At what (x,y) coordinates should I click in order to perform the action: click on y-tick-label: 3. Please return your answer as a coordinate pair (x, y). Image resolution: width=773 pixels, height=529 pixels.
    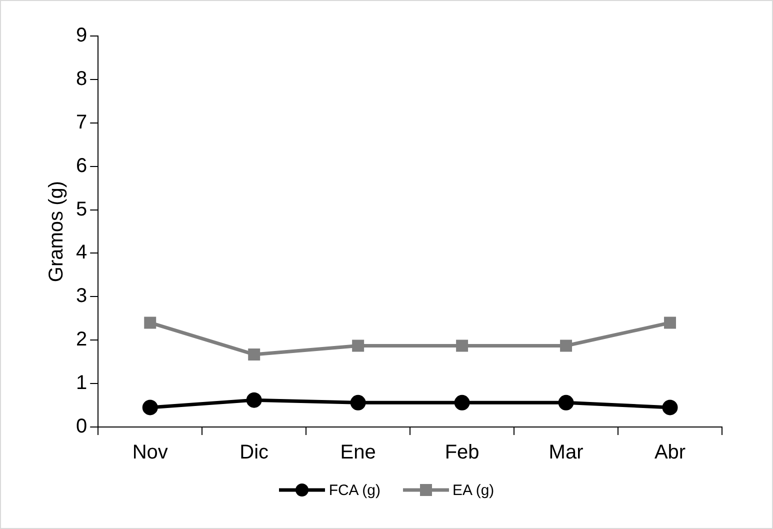
    Looking at the image, I should click on (82, 296).